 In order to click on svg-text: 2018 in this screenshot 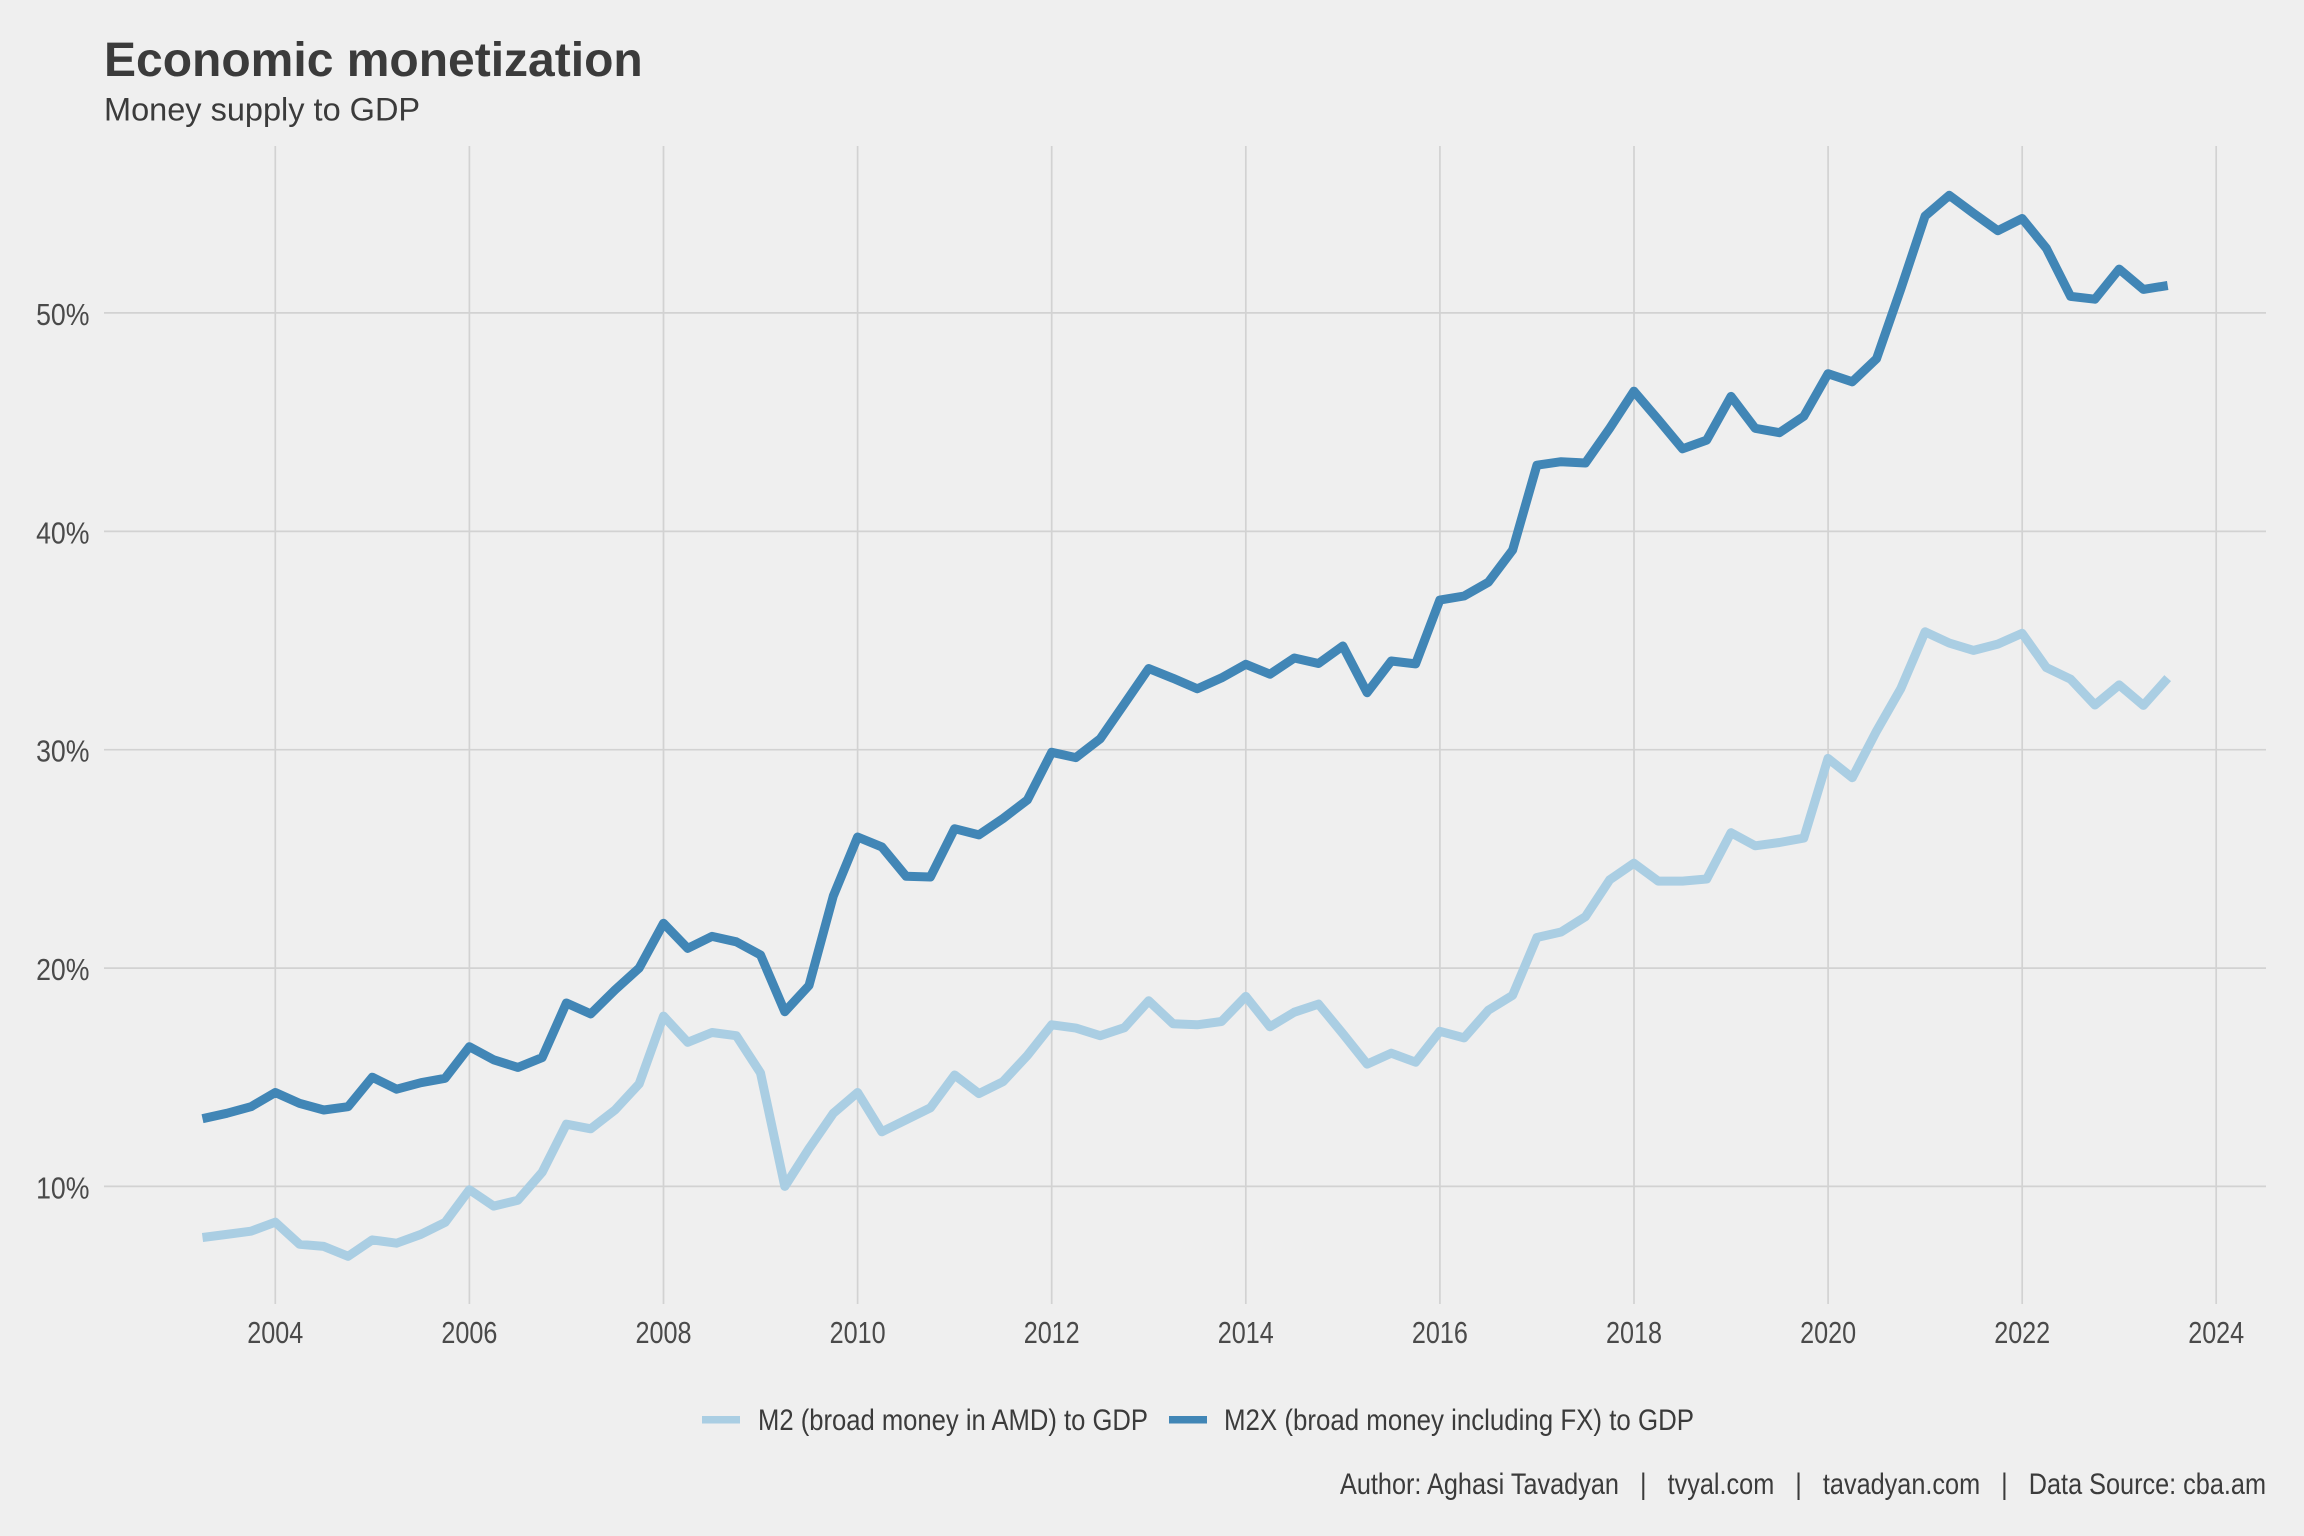, I will do `click(1634, 1333)`.